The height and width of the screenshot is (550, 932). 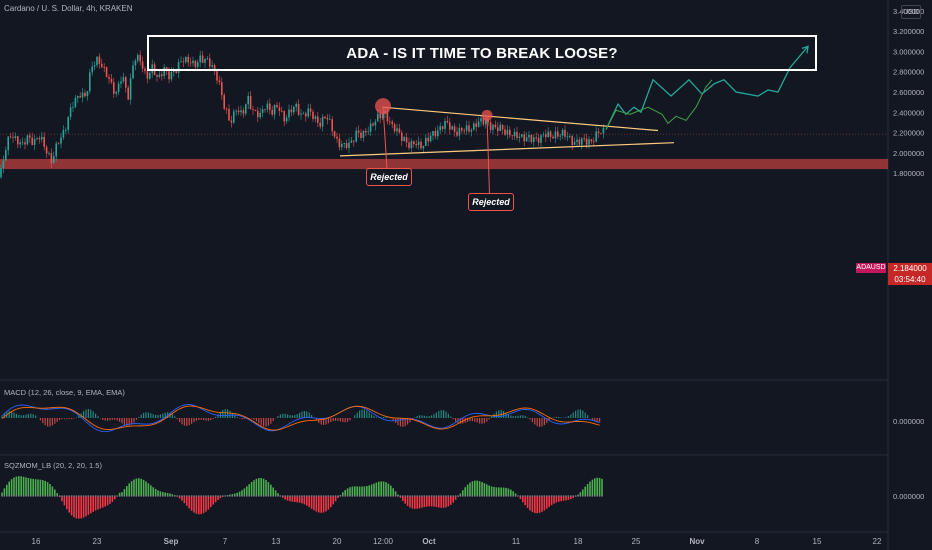 I want to click on x-tick-label: 23, so click(x=97, y=541).